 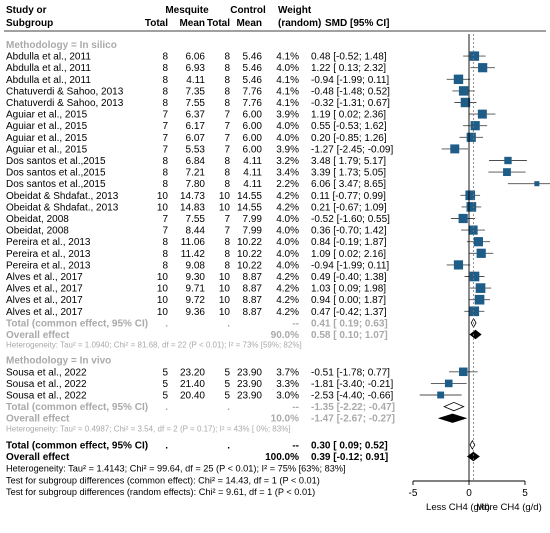 I want to click on mesquite-mean: 9.08, so click(x=196, y=265).